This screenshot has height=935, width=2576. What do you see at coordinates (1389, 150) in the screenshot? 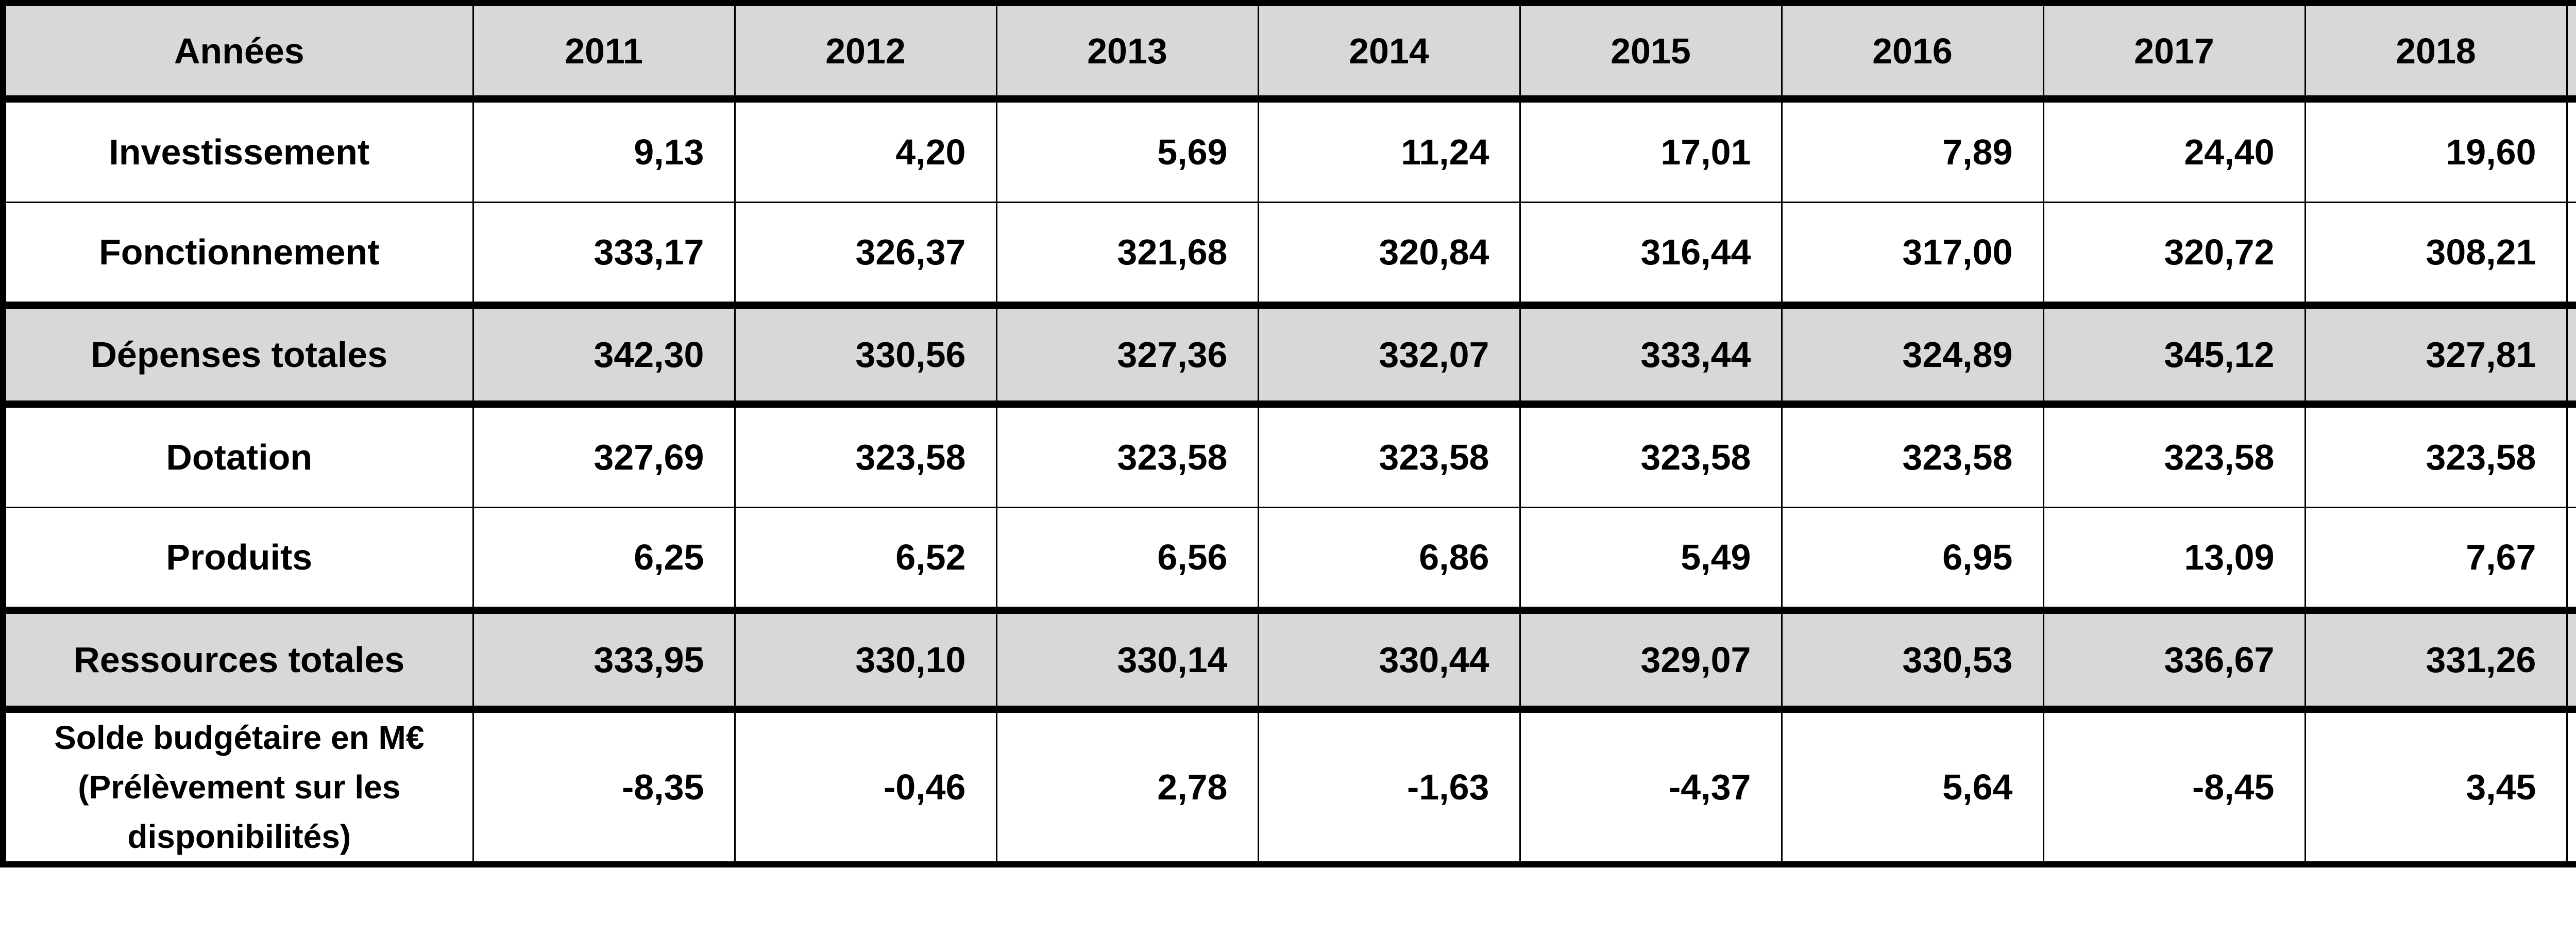
I see `value-cell: 11,24` at bounding box center [1389, 150].